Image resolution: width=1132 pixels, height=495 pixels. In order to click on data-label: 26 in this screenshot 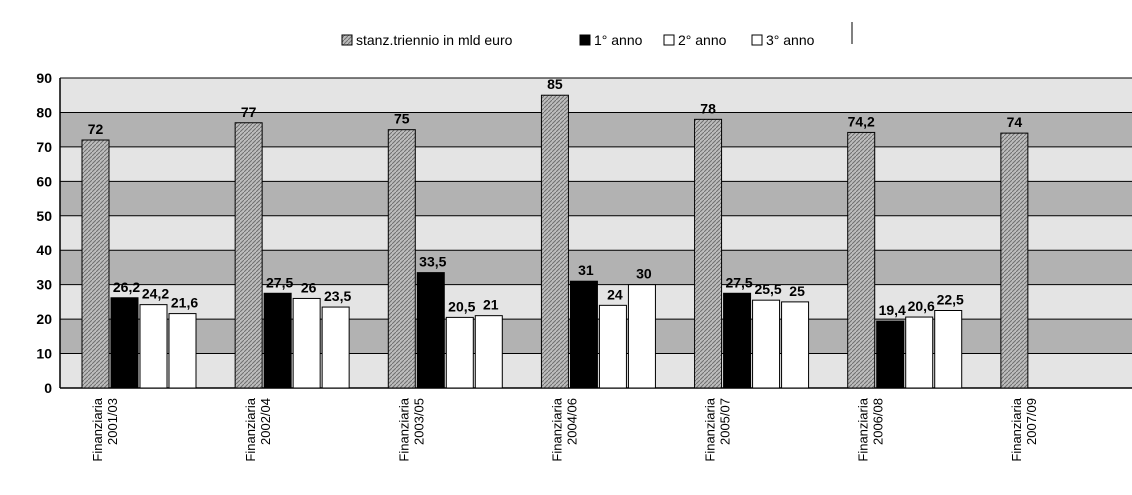, I will do `click(309, 287)`.